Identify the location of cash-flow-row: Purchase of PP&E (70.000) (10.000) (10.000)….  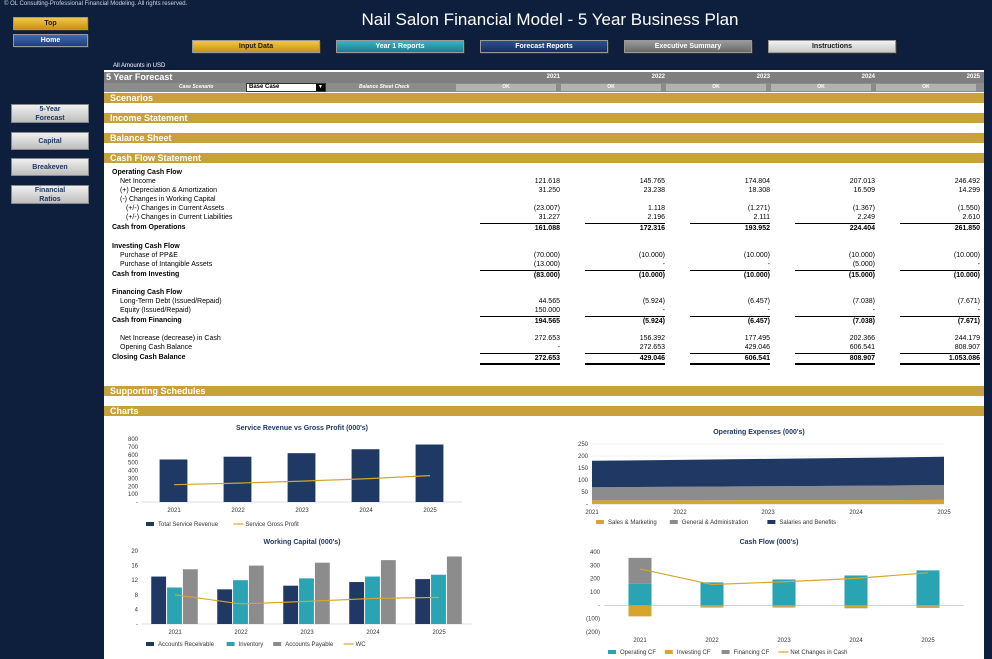
(544, 255).